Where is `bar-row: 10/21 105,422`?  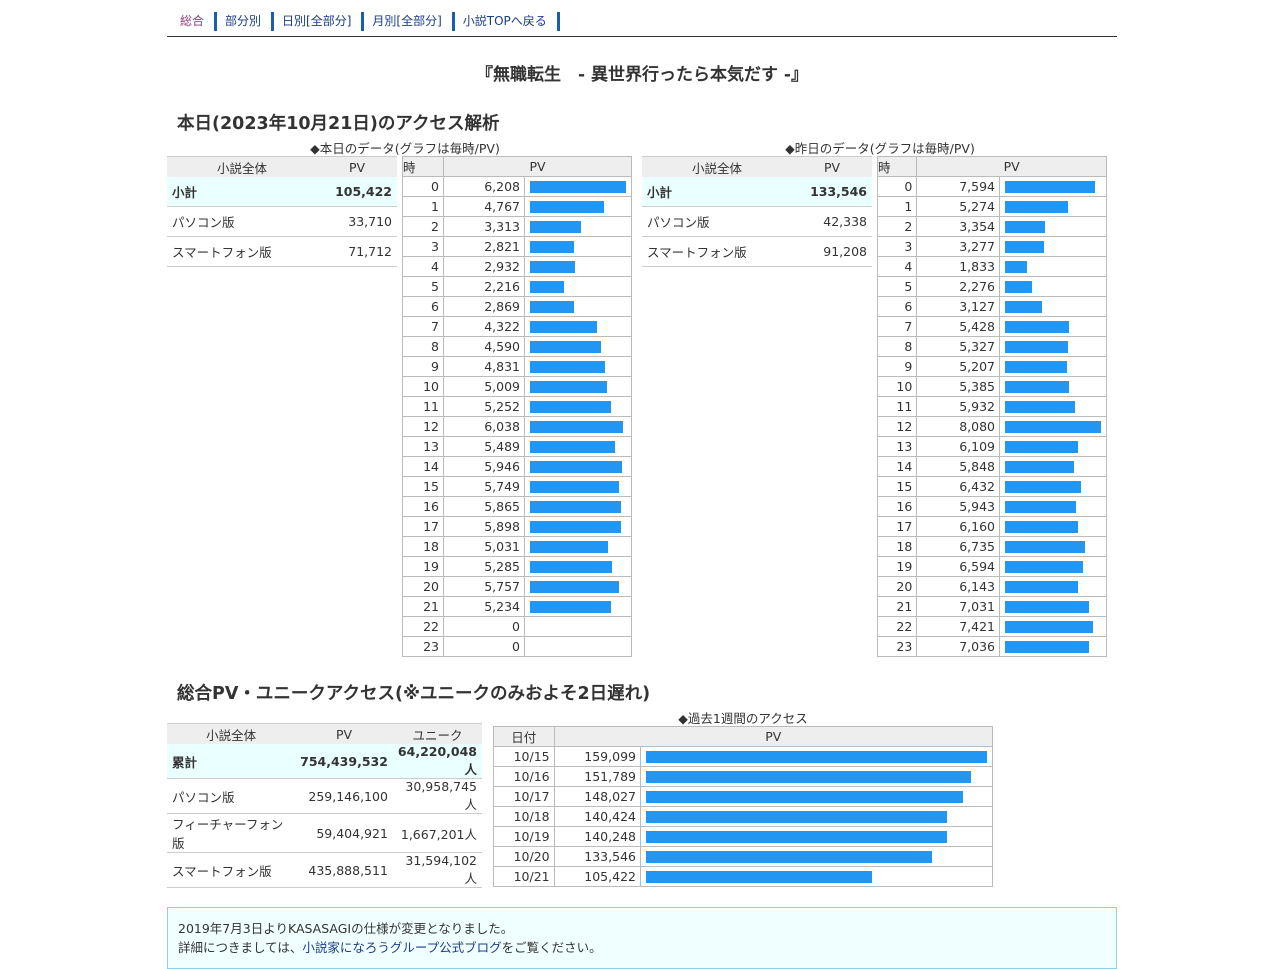
bar-row: 10/21 105,422 is located at coordinates (743, 876).